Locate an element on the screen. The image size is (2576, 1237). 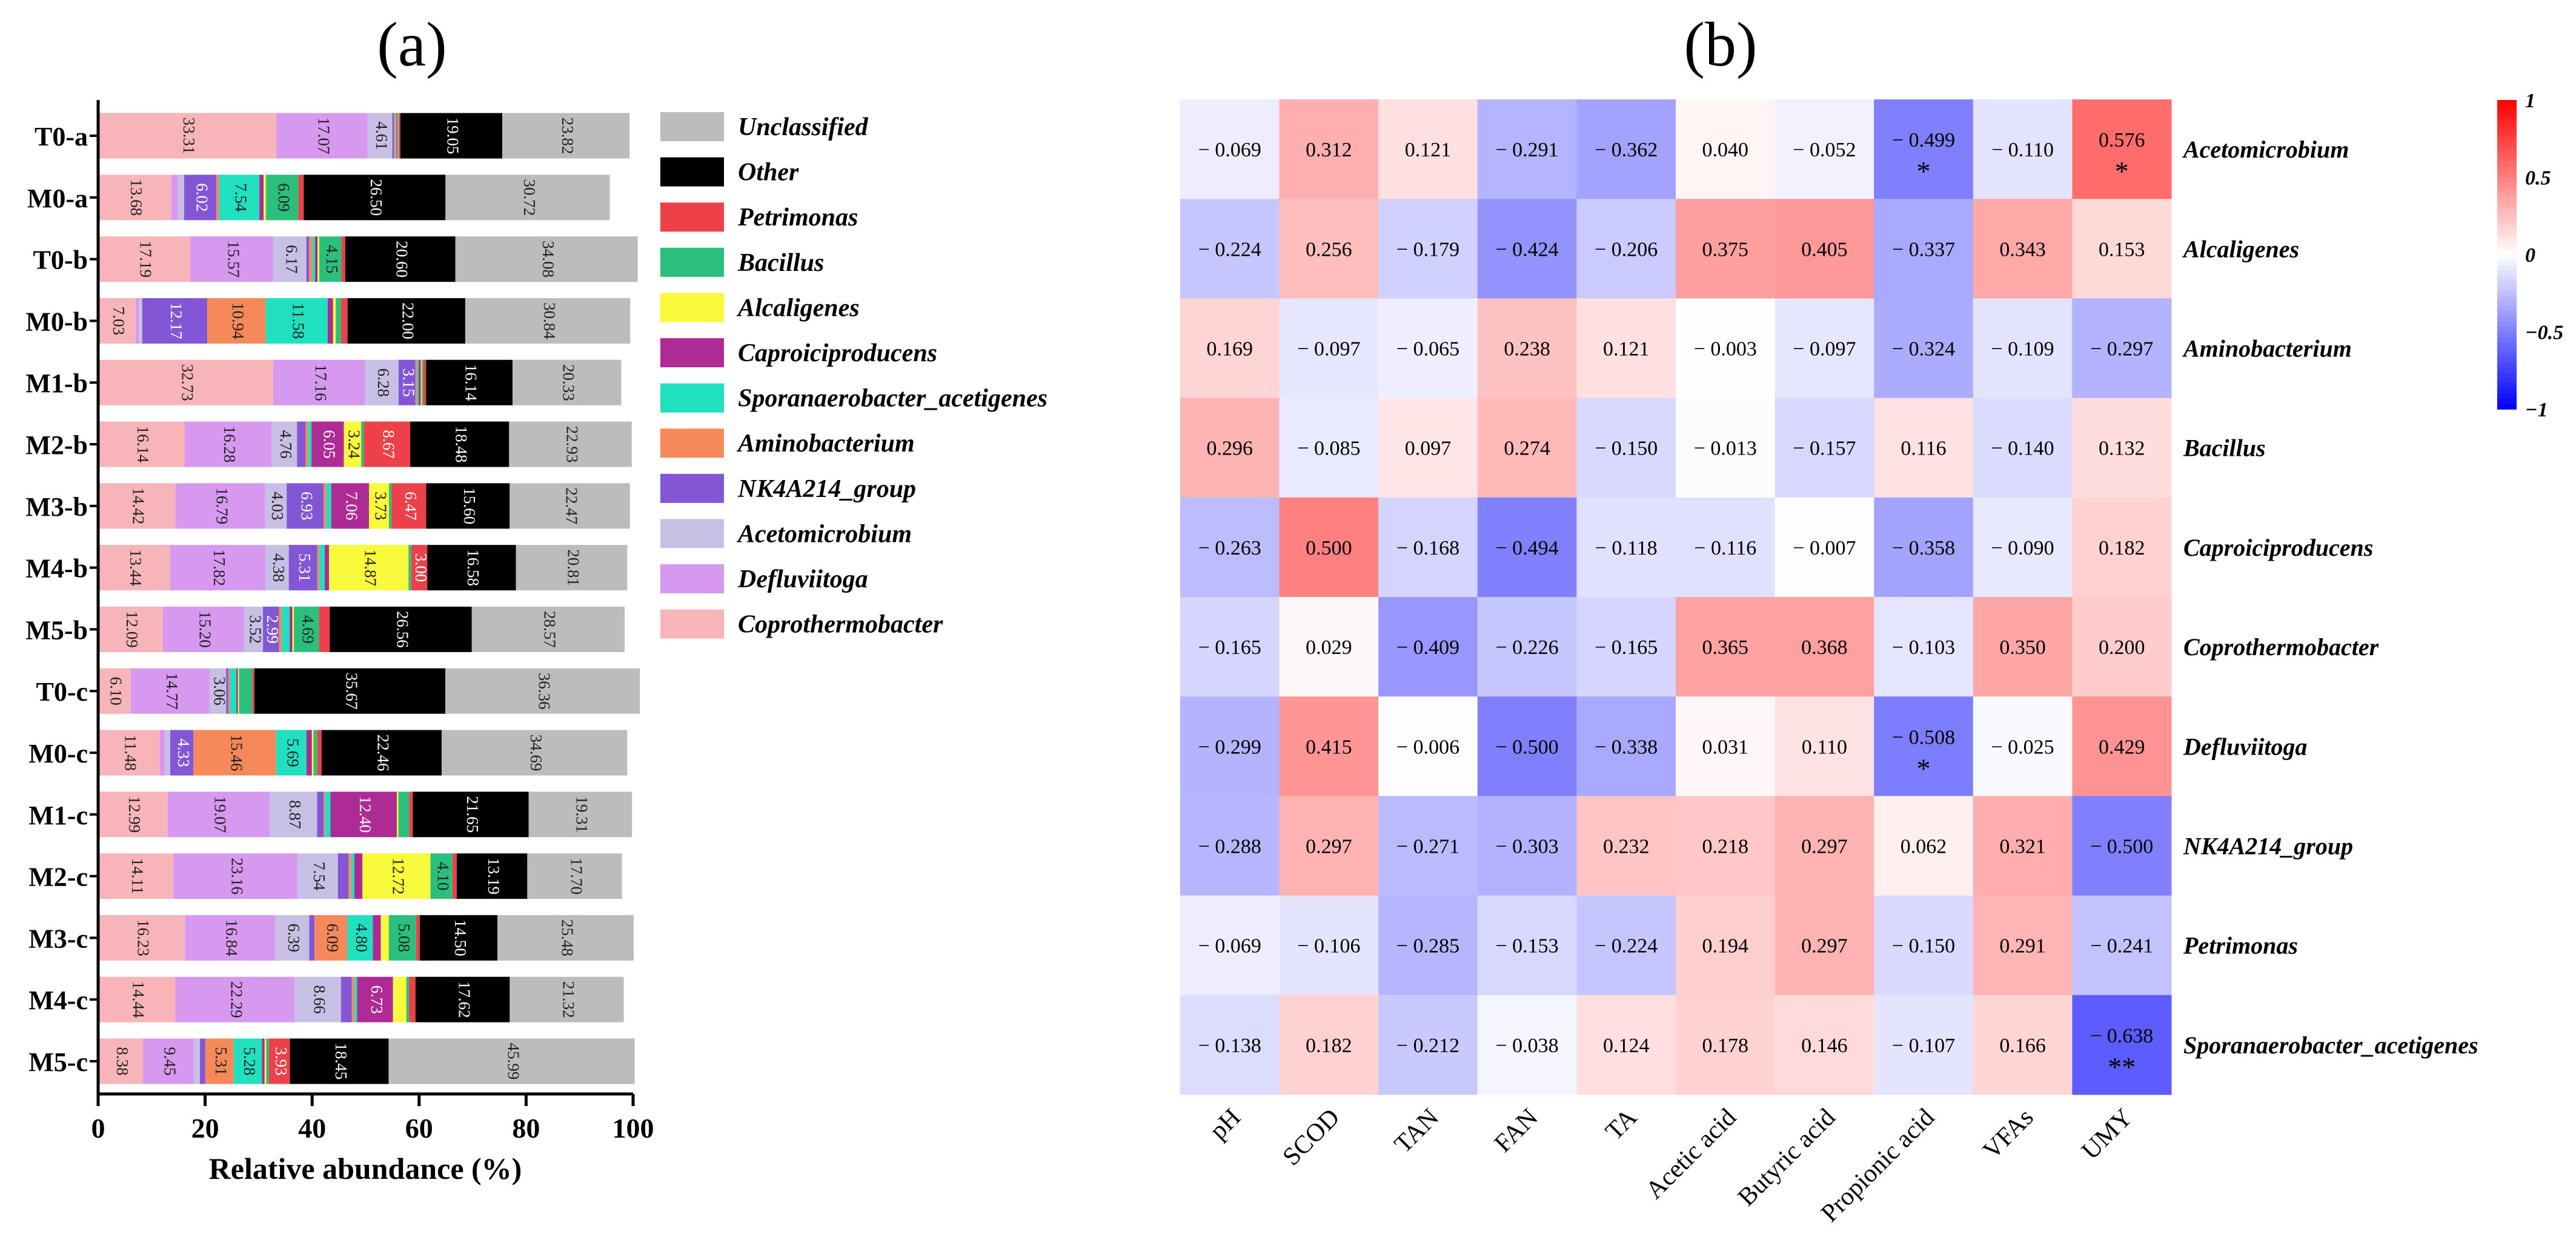
cell-value: 0.182 is located at coordinates (1329, 1046).